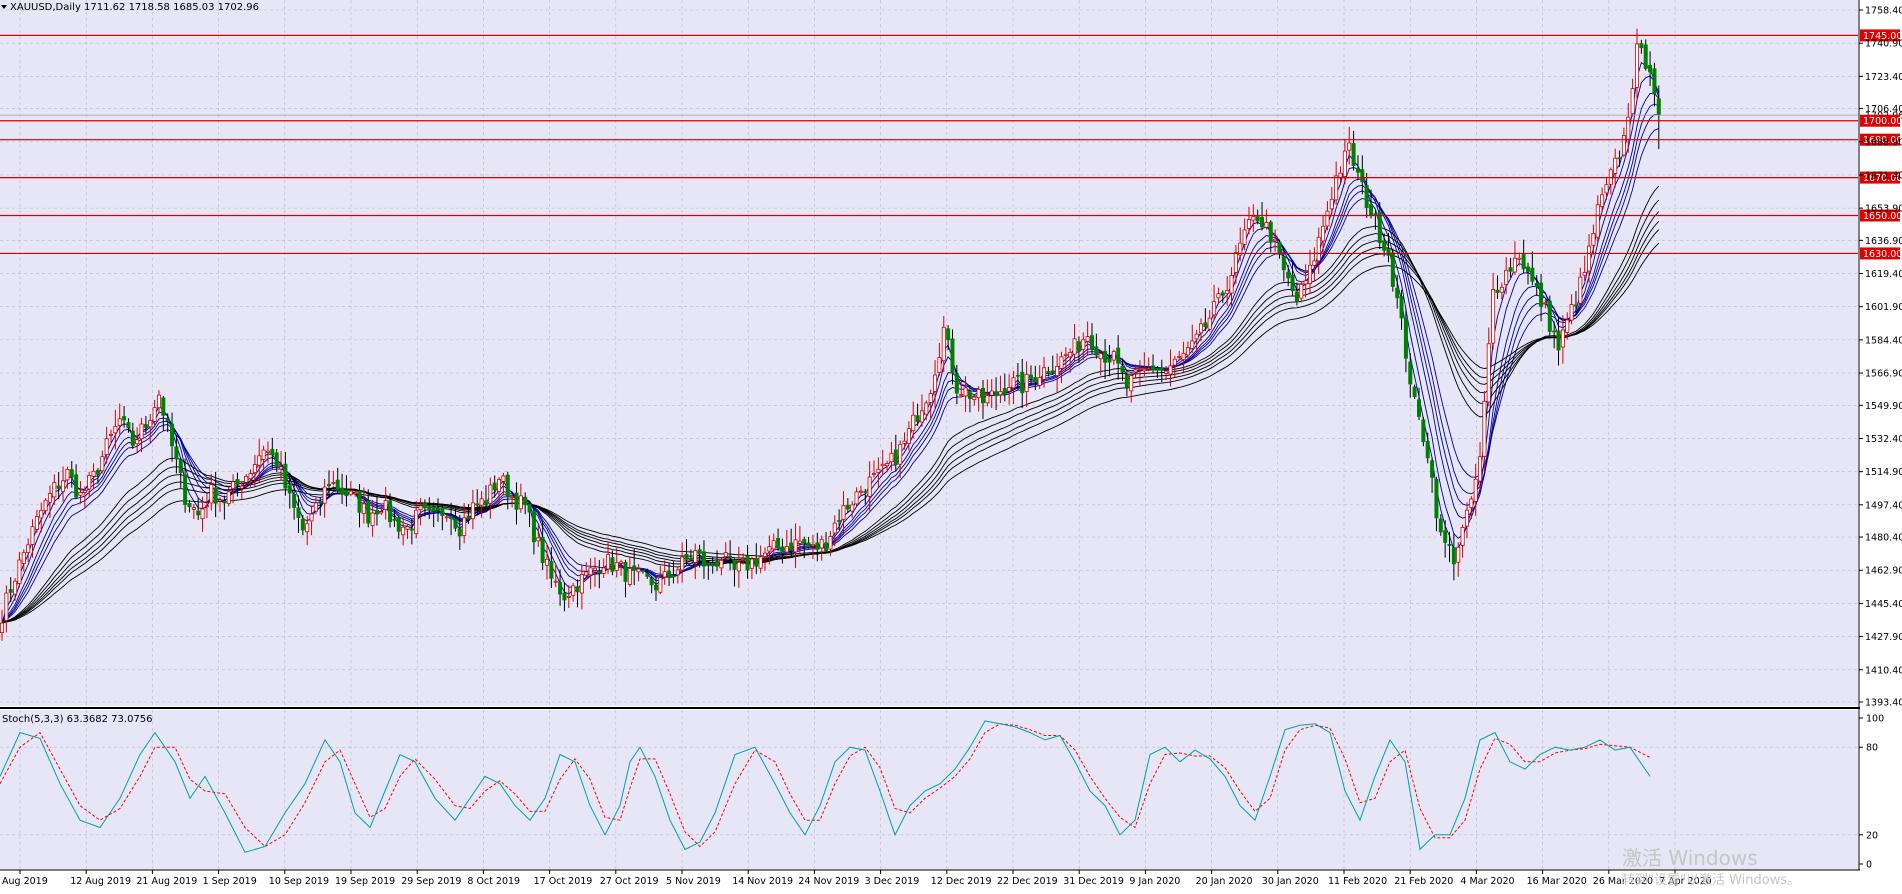  Describe the element at coordinates (1883, 340) in the screenshot. I see `price-tick-label: 1584.40` at that location.